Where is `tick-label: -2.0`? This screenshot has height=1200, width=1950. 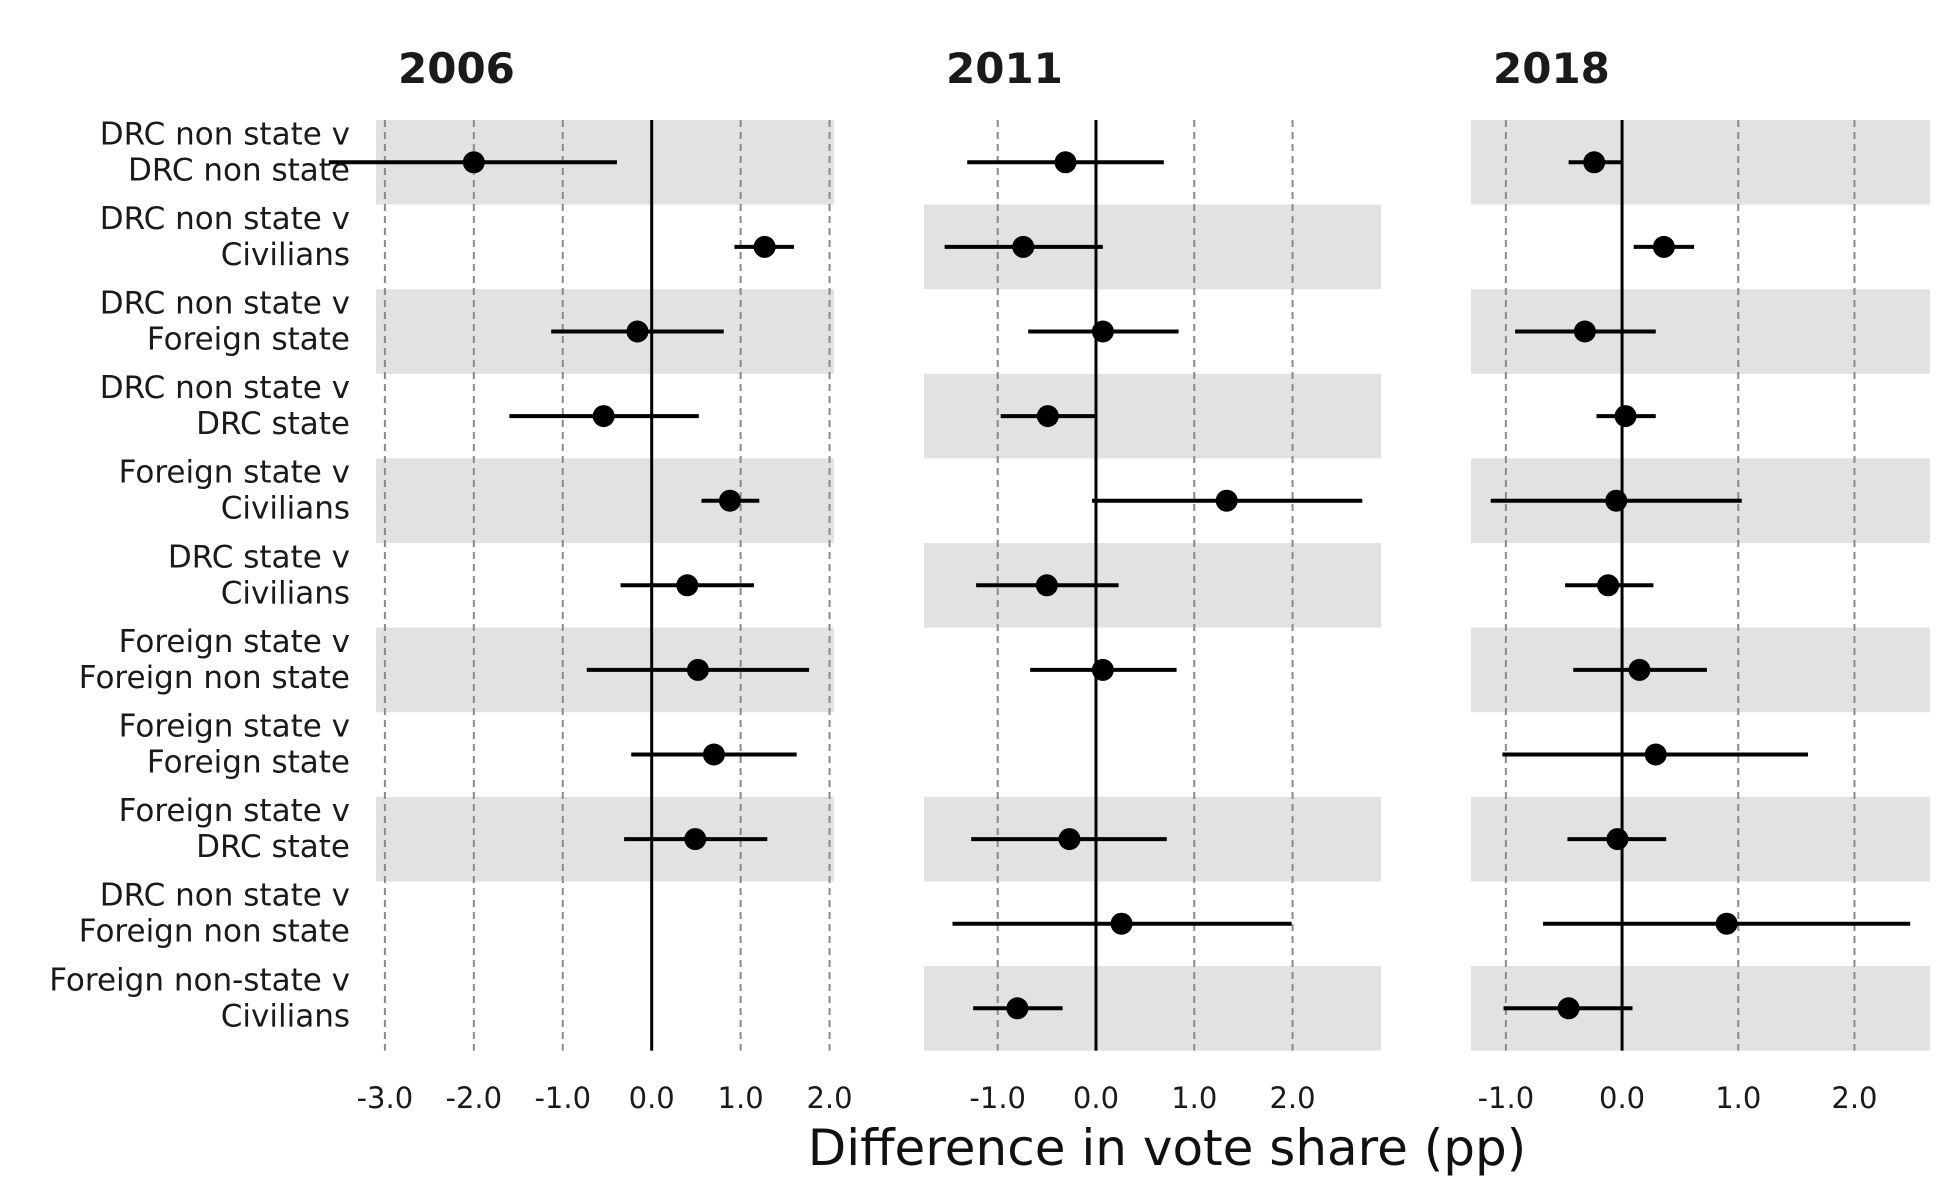
tick-label: -2.0 is located at coordinates (474, 1098).